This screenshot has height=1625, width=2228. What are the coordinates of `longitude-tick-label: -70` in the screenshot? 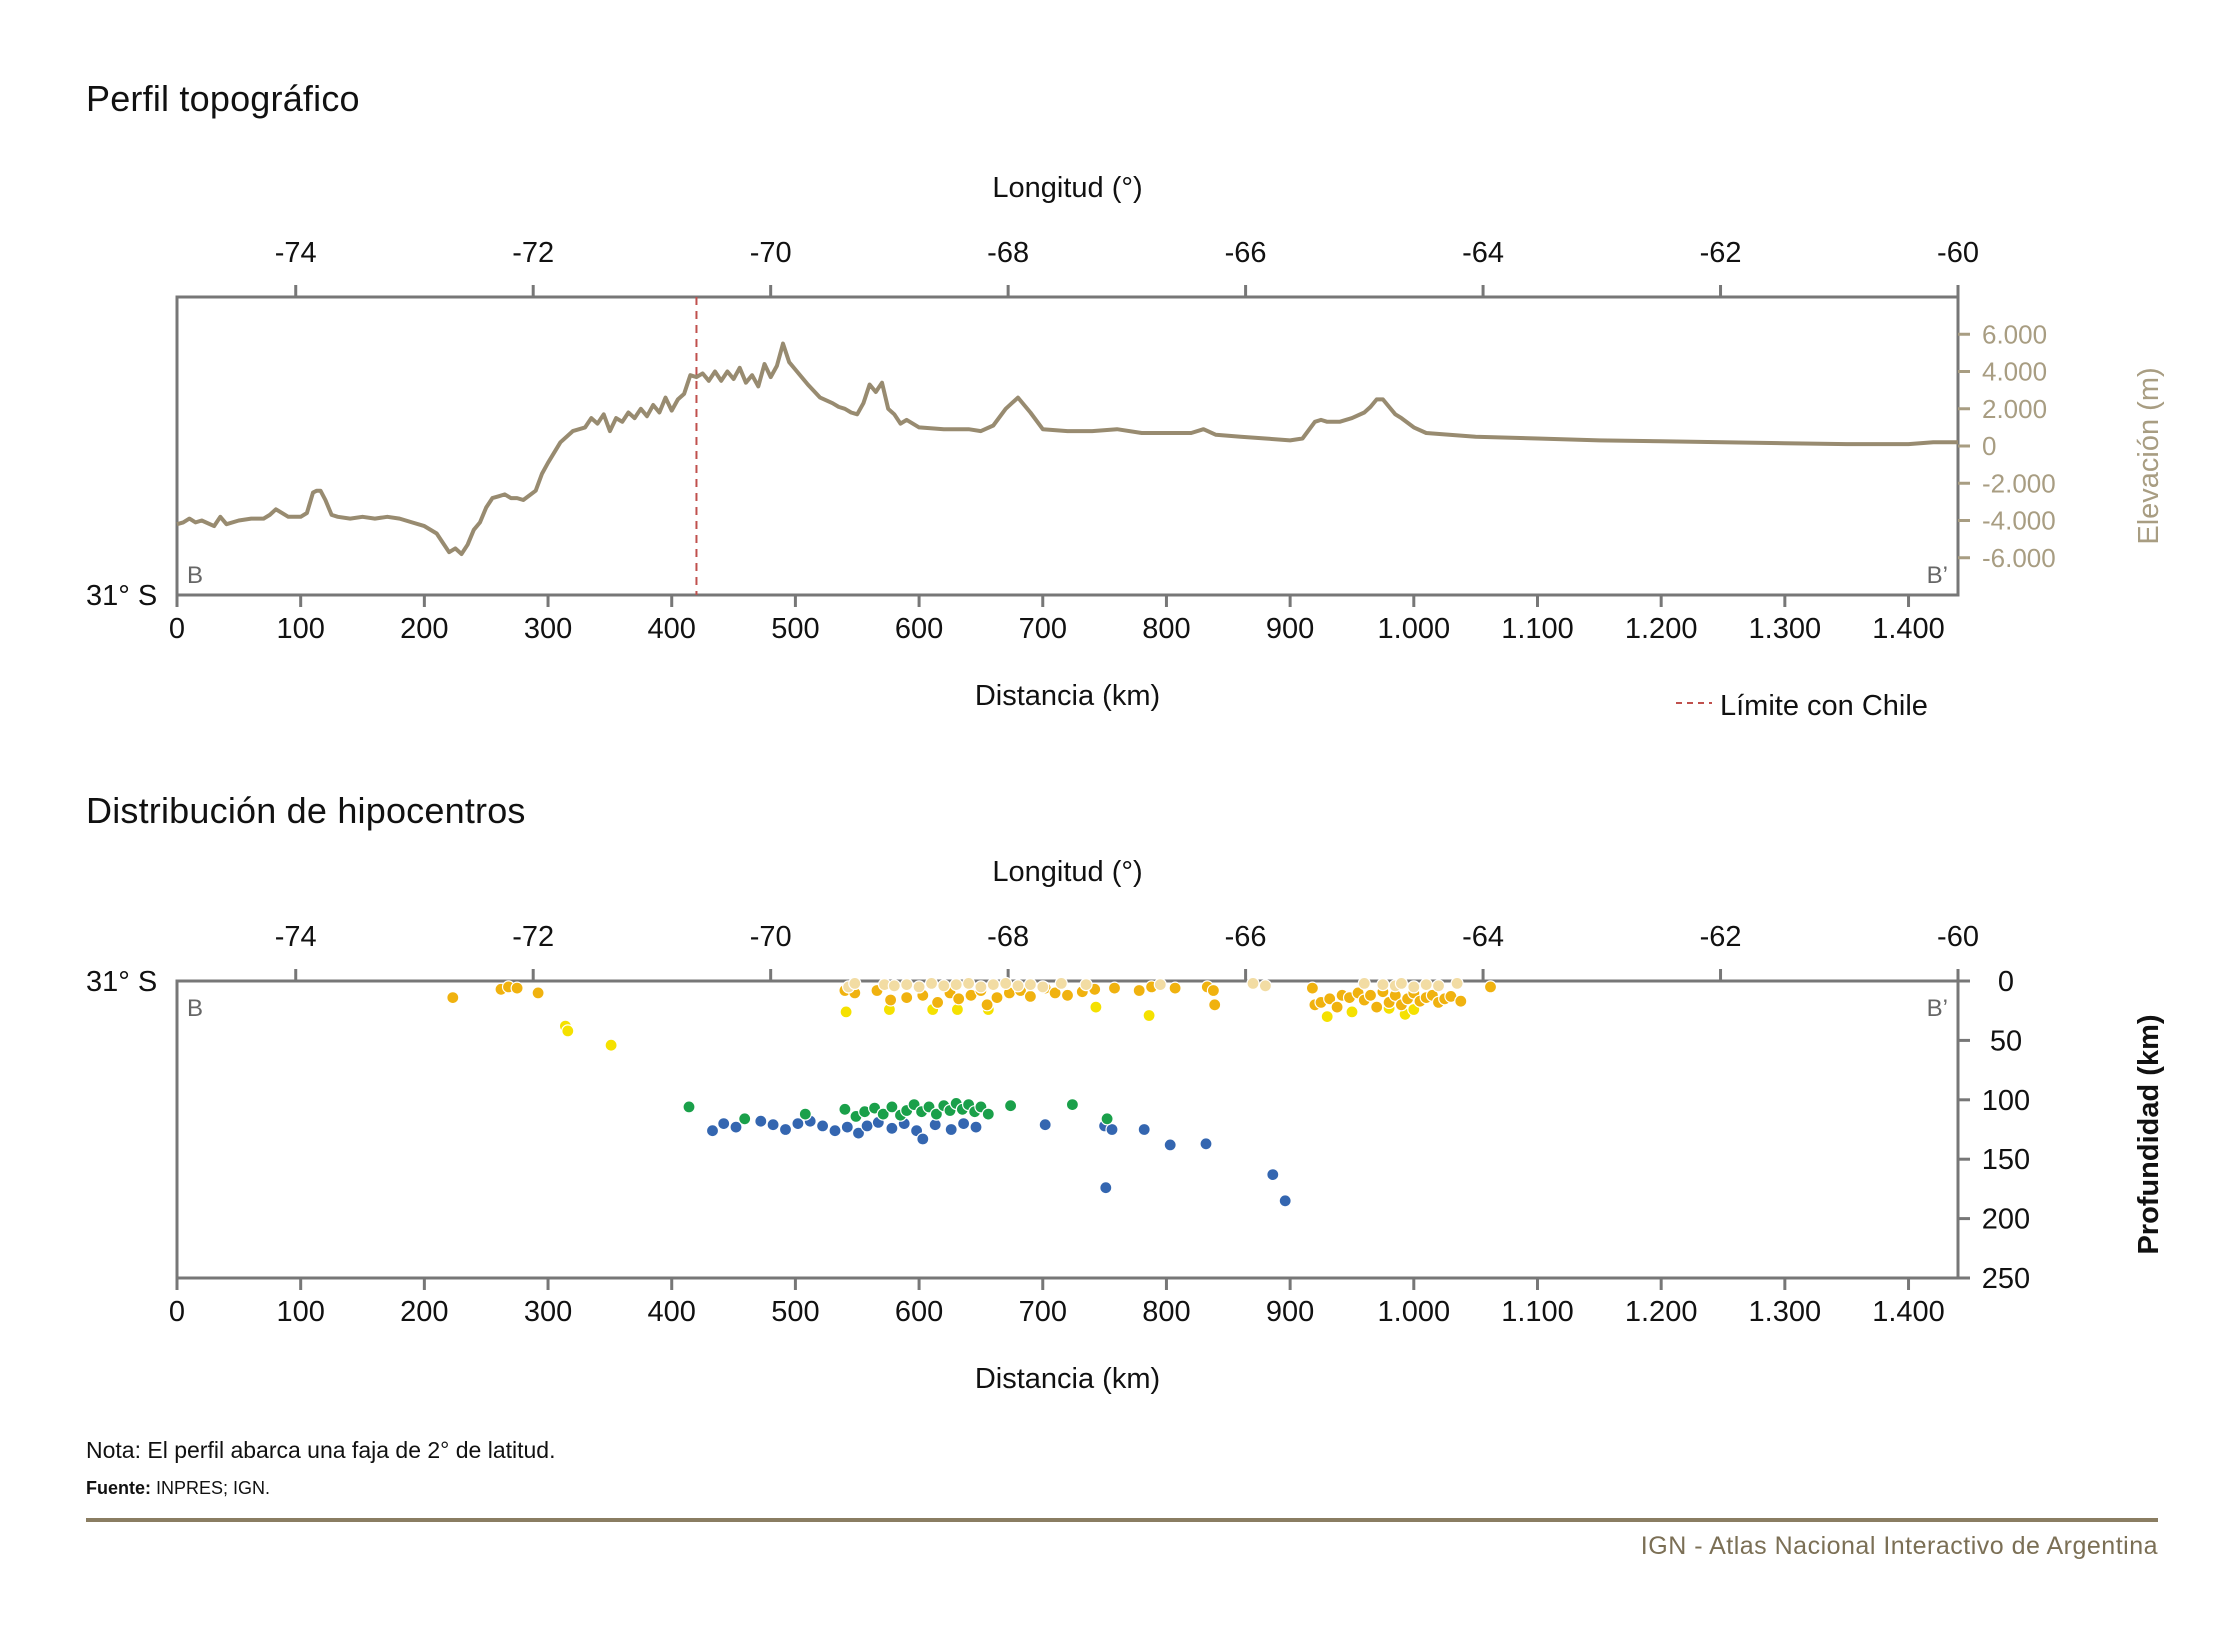 It's located at (771, 253).